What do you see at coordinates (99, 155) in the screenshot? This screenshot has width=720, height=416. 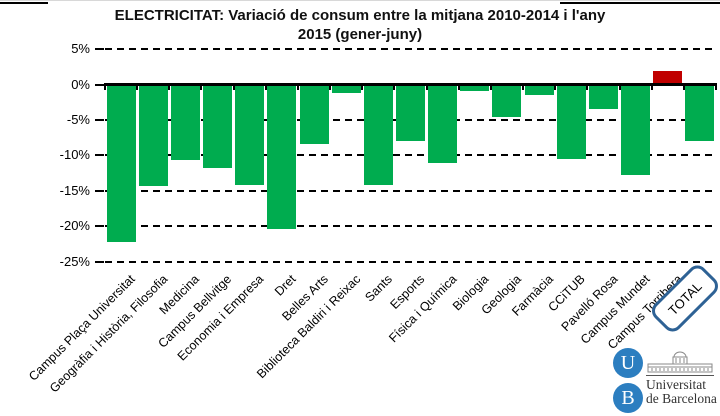 I see `y-axis-tick--10%` at bounding box center [99, 155].